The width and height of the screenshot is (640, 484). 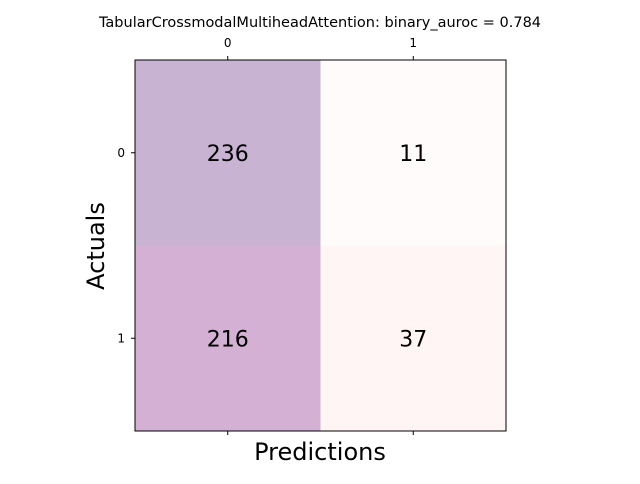 I want to click on heatmap-cell-r1-c1, so click(x=413, y=338).